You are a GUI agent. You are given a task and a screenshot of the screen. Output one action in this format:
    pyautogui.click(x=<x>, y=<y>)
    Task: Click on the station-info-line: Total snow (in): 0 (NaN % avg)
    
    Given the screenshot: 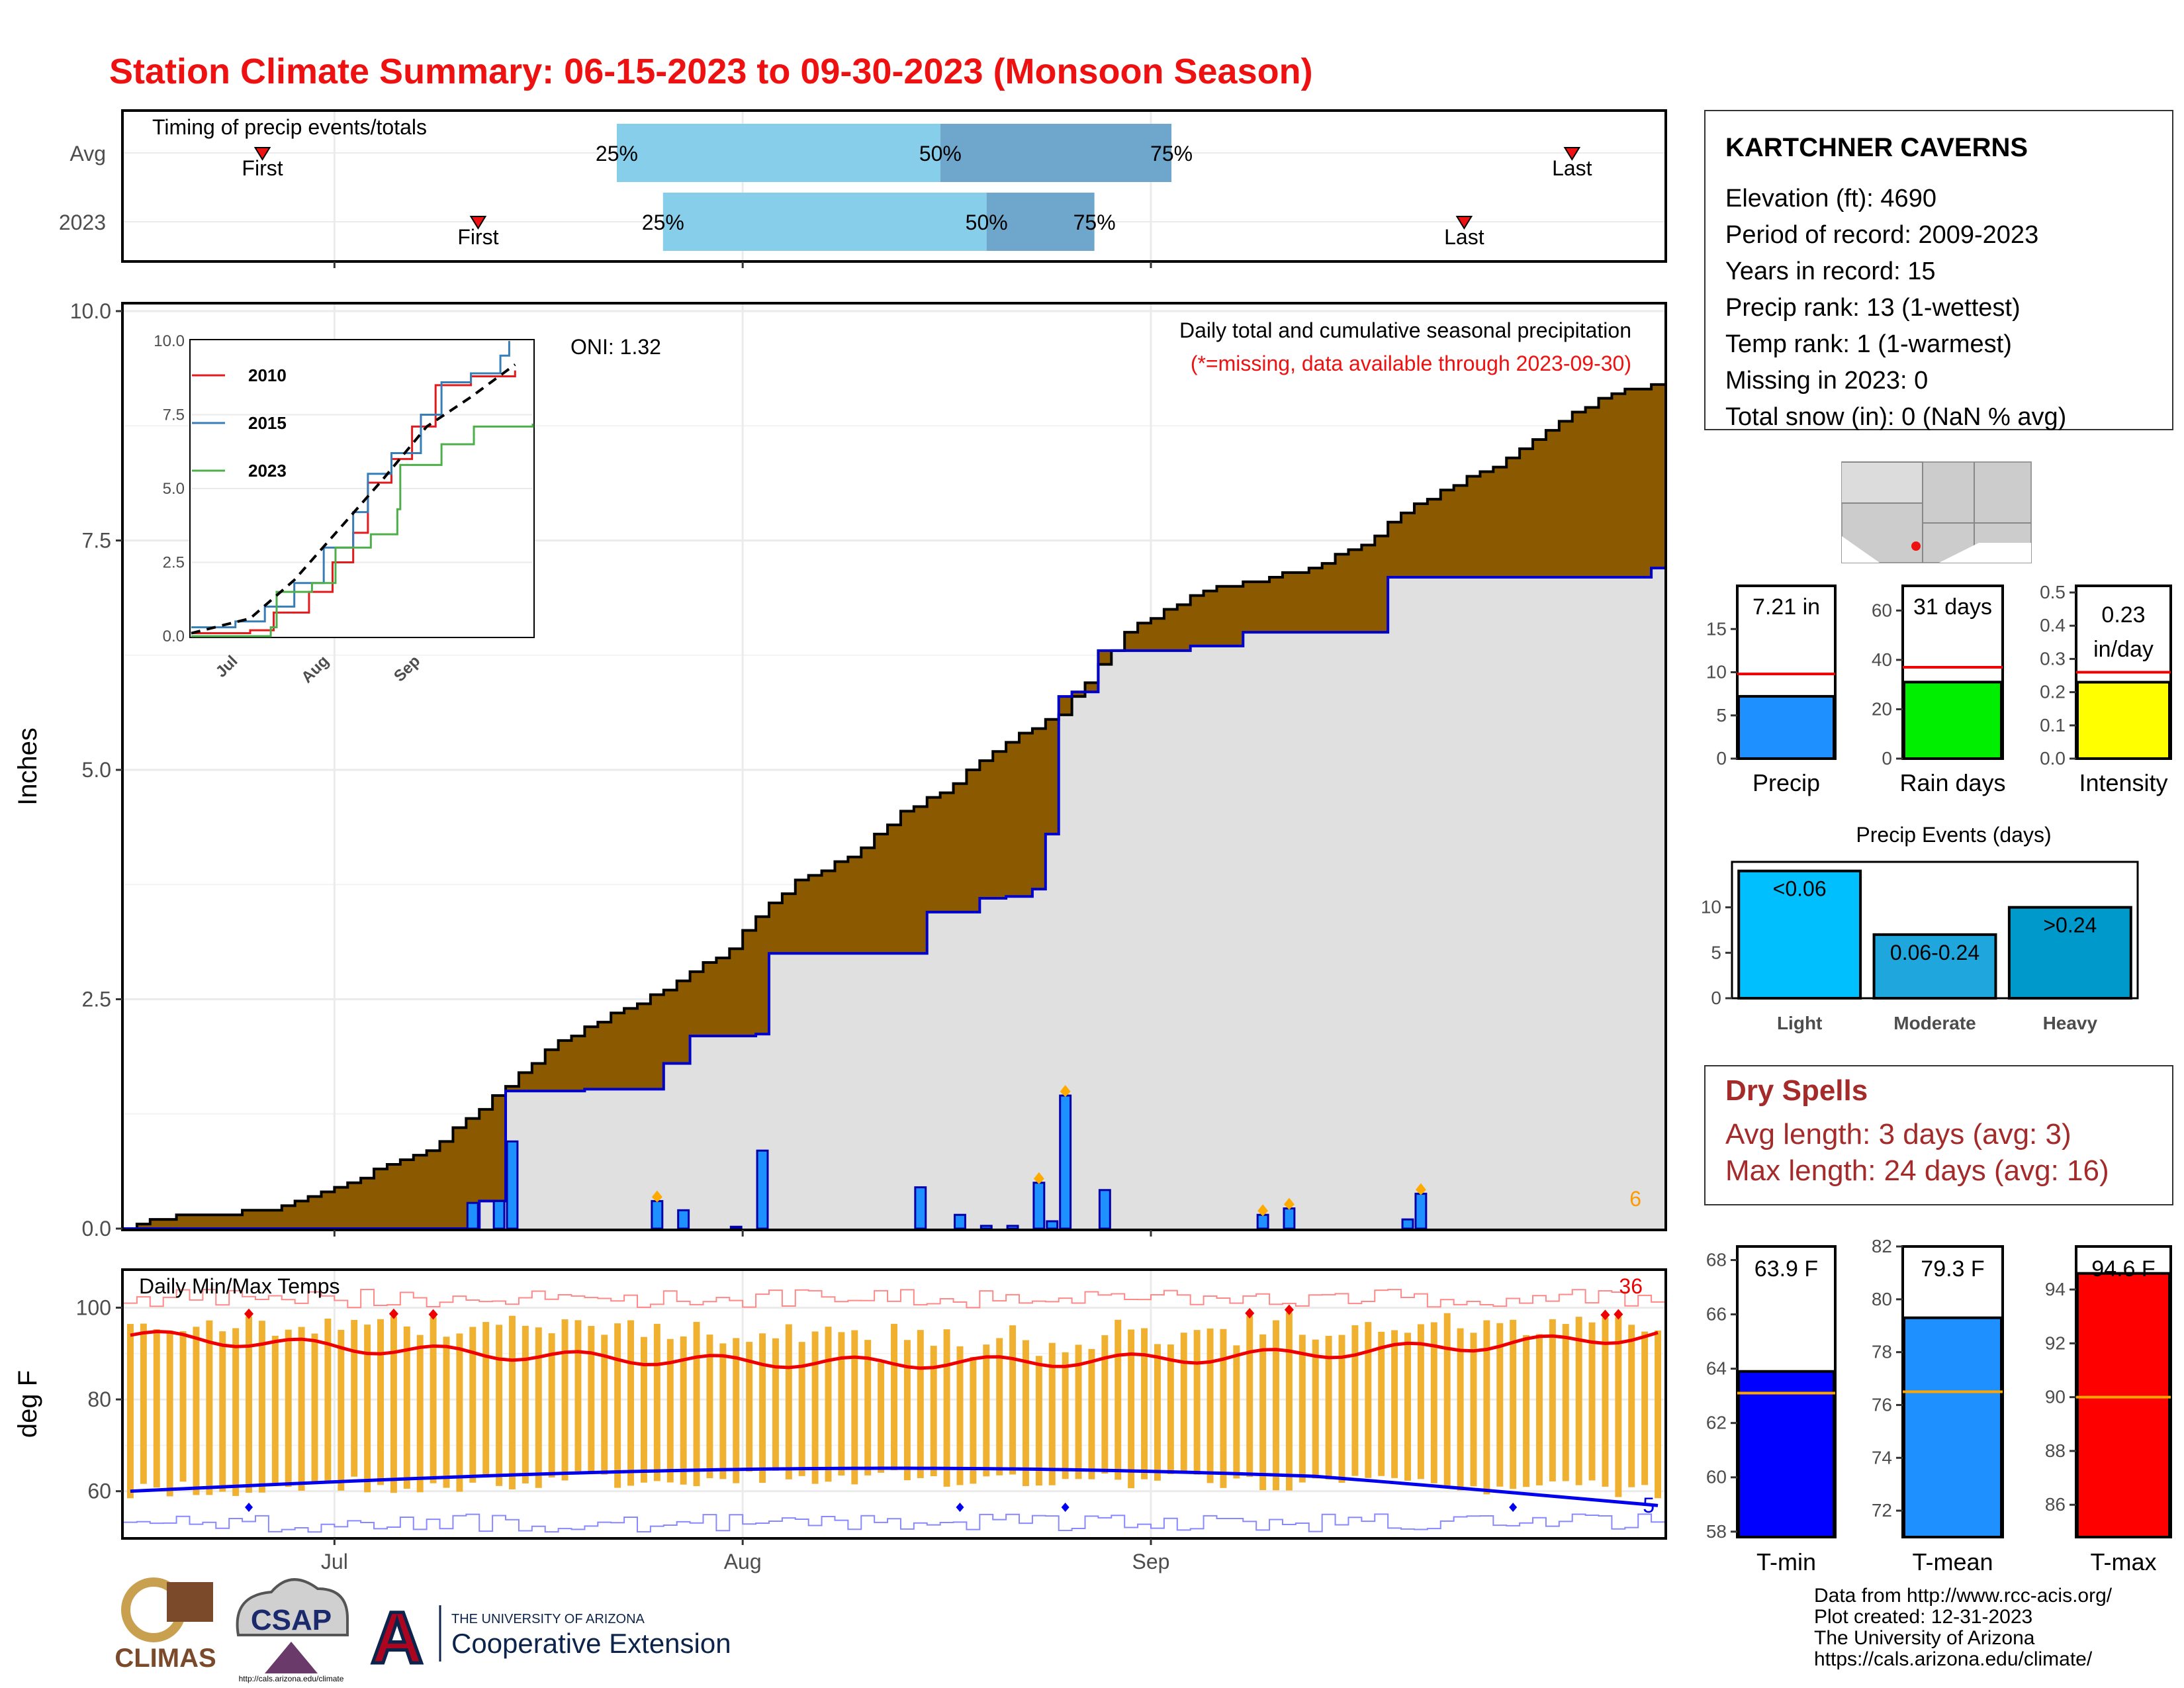 What is the action you would take?
    pyautogui.click(x=1895, y=417)
    